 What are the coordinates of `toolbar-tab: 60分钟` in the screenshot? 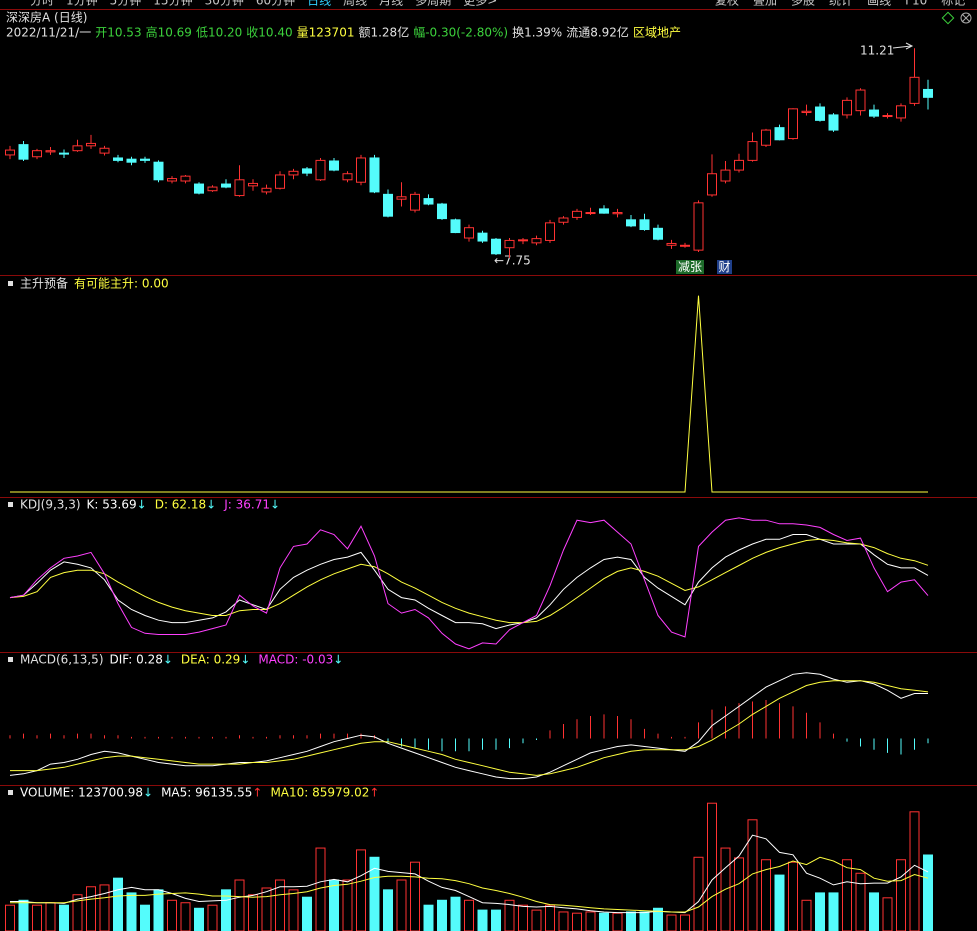 It's located at (275, 4).